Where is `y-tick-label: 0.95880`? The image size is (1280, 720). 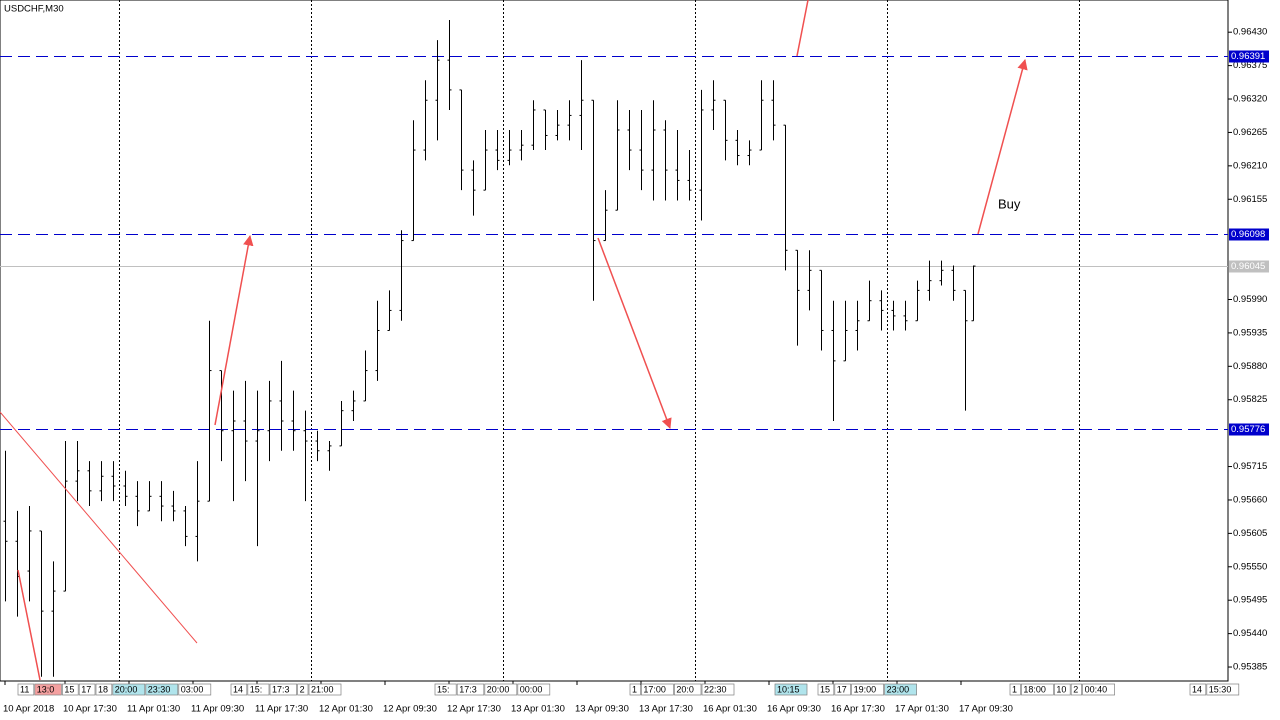 y-tick-label: 0.95880 is located at coordinates (1250, 366).